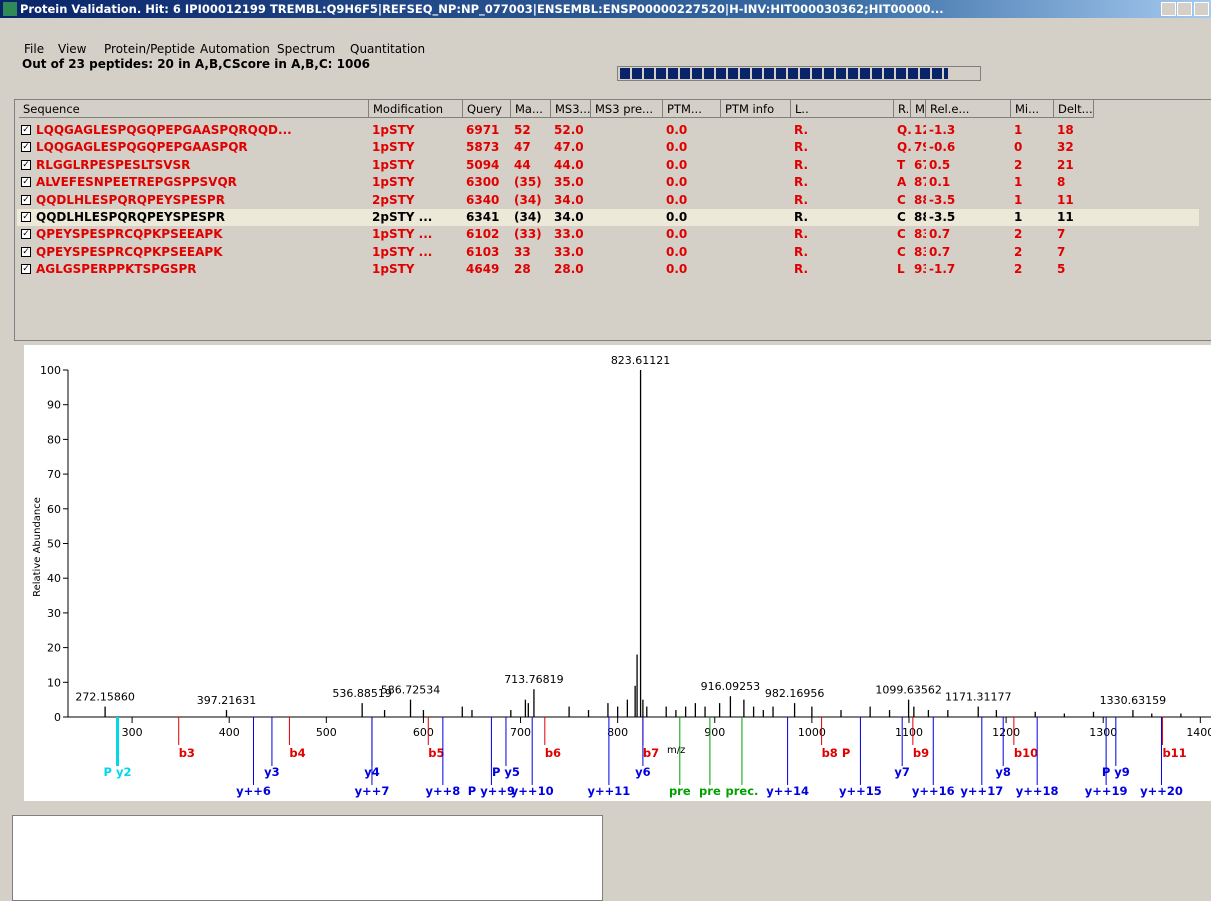  What do you see at coordinates (483, 269) in the screenshot?
I see `table-cell: 4649` at bounding box center [483, 269].